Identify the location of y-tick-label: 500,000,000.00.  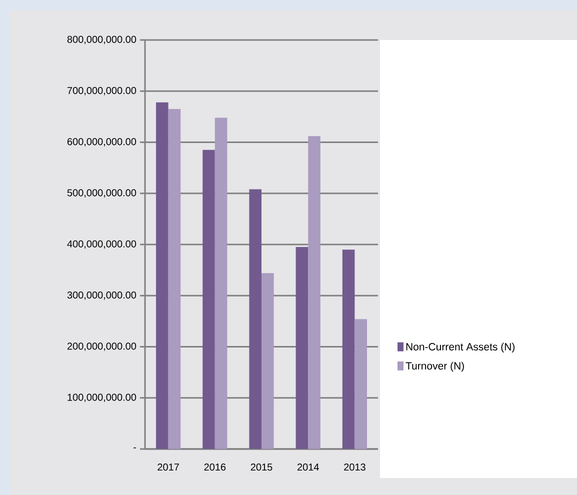
(101, 193).